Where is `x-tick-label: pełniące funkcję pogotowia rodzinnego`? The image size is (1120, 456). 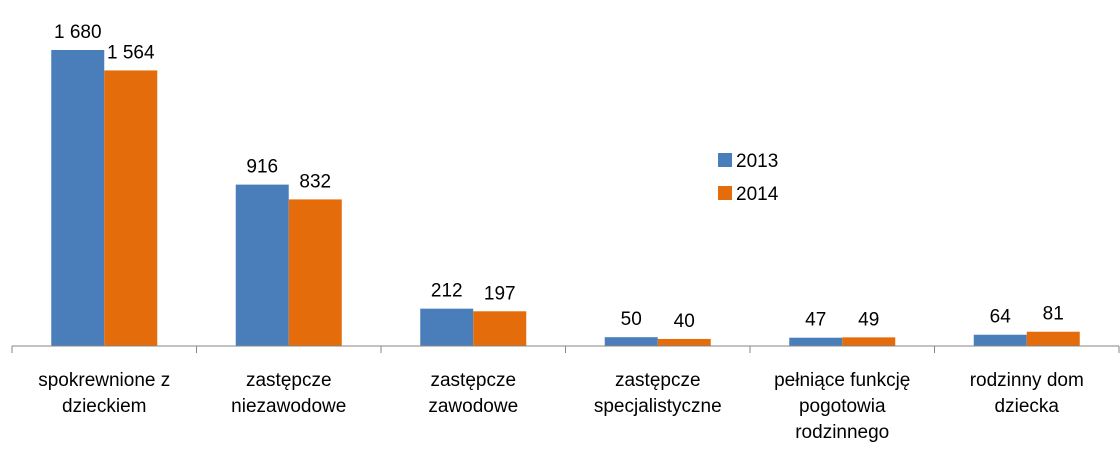 x-tick-label: pełniące funkcję pogotowia rodzinnego is located at coordinates (842, 406).